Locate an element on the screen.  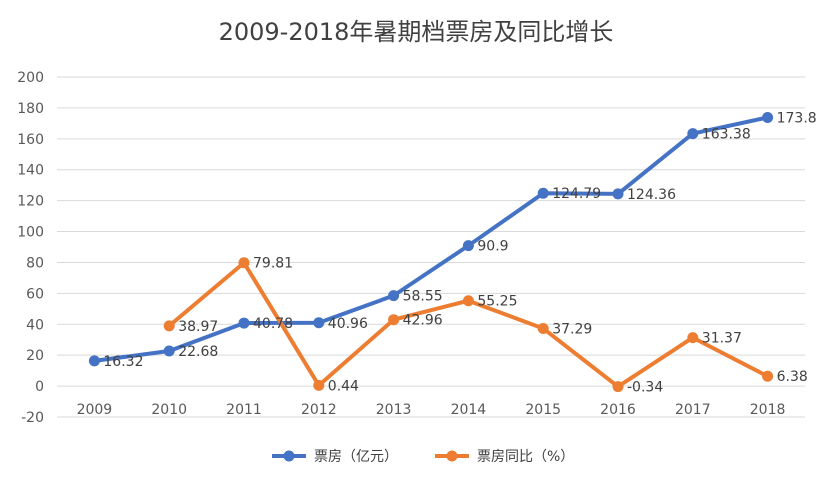
y-tick-label: 160 is located at coordinates (30, 140).